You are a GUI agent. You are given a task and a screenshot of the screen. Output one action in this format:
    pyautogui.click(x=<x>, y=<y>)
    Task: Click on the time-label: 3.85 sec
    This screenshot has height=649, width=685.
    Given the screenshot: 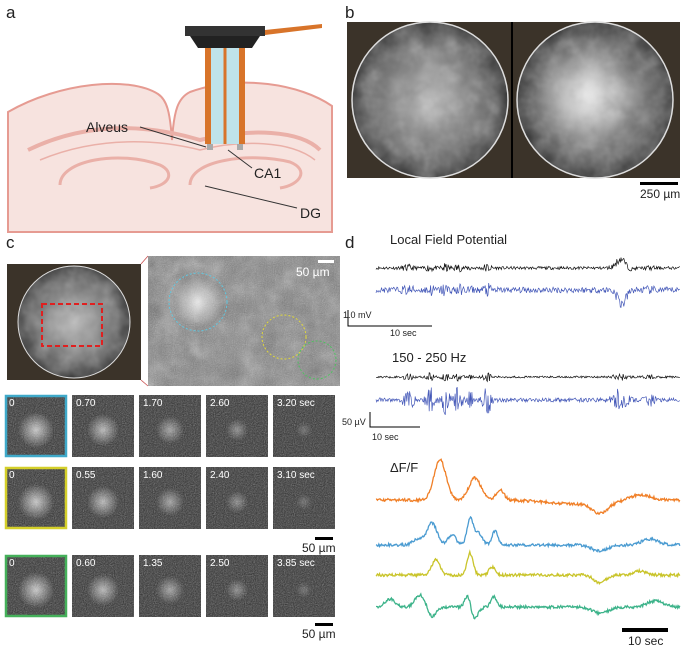 What is the action you would take?
    pyautogui.click(x=296, y=563)
    